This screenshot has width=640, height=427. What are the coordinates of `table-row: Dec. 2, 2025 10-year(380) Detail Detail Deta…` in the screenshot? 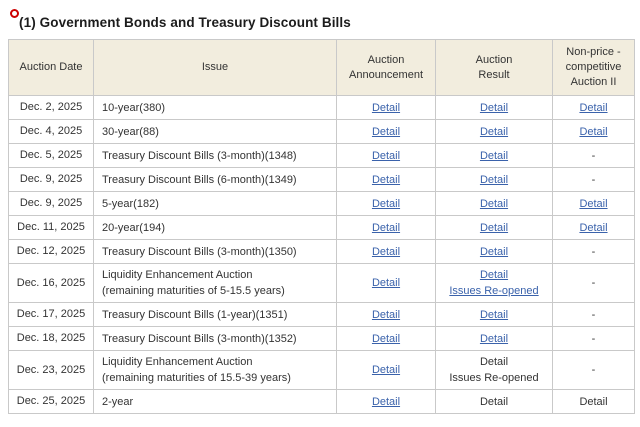 It's located at (321, 107).